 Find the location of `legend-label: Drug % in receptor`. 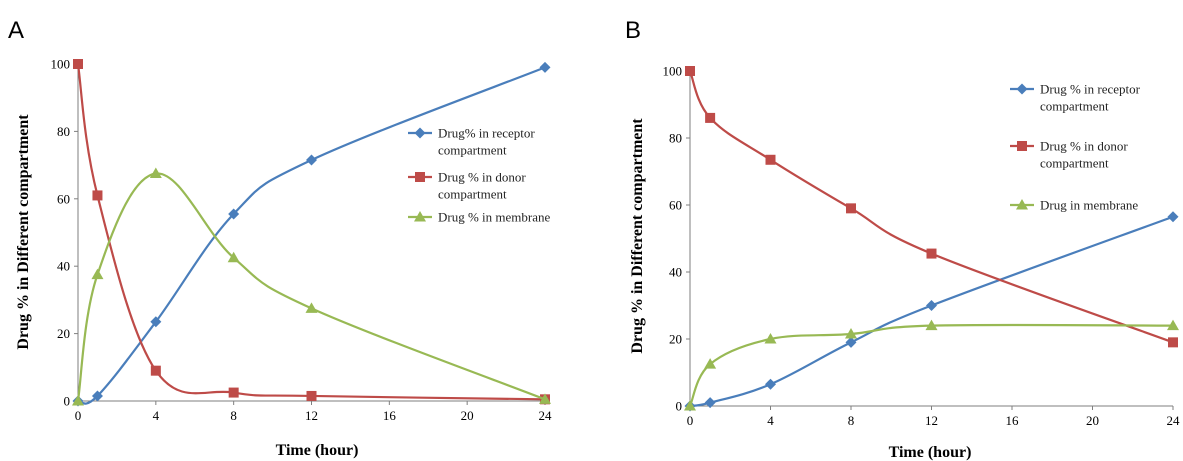

legend-label: Drug % in receptor is located at coordinates (1090, 89).